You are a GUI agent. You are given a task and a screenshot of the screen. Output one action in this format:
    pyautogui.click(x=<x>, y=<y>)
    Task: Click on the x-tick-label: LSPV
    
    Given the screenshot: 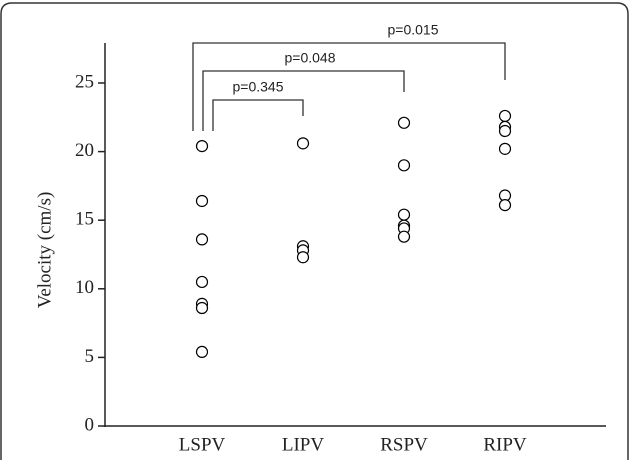 What is the action you would take?
    pyautogui.click(x=202, y=444)
    